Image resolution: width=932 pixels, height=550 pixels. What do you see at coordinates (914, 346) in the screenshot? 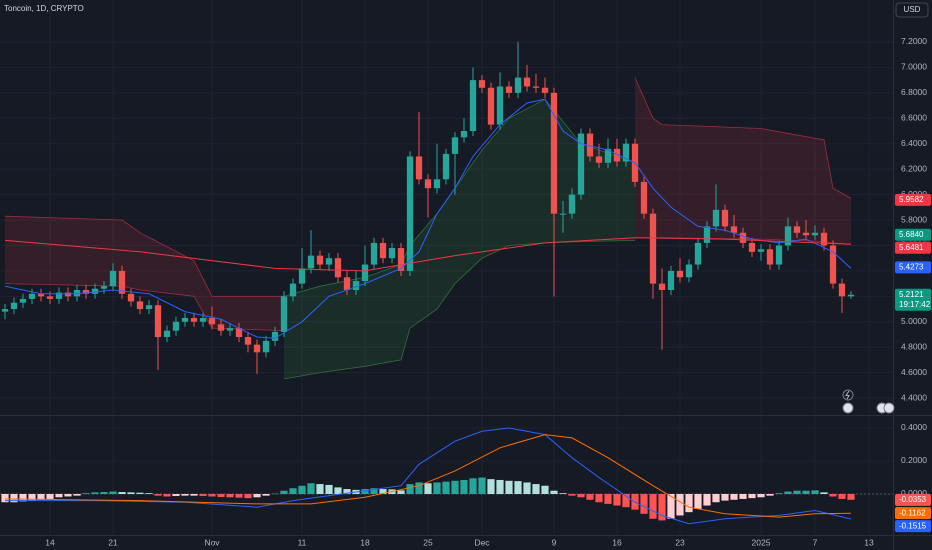
I see `y-tick-label: 4.8000` at bounding box center [914, 346].